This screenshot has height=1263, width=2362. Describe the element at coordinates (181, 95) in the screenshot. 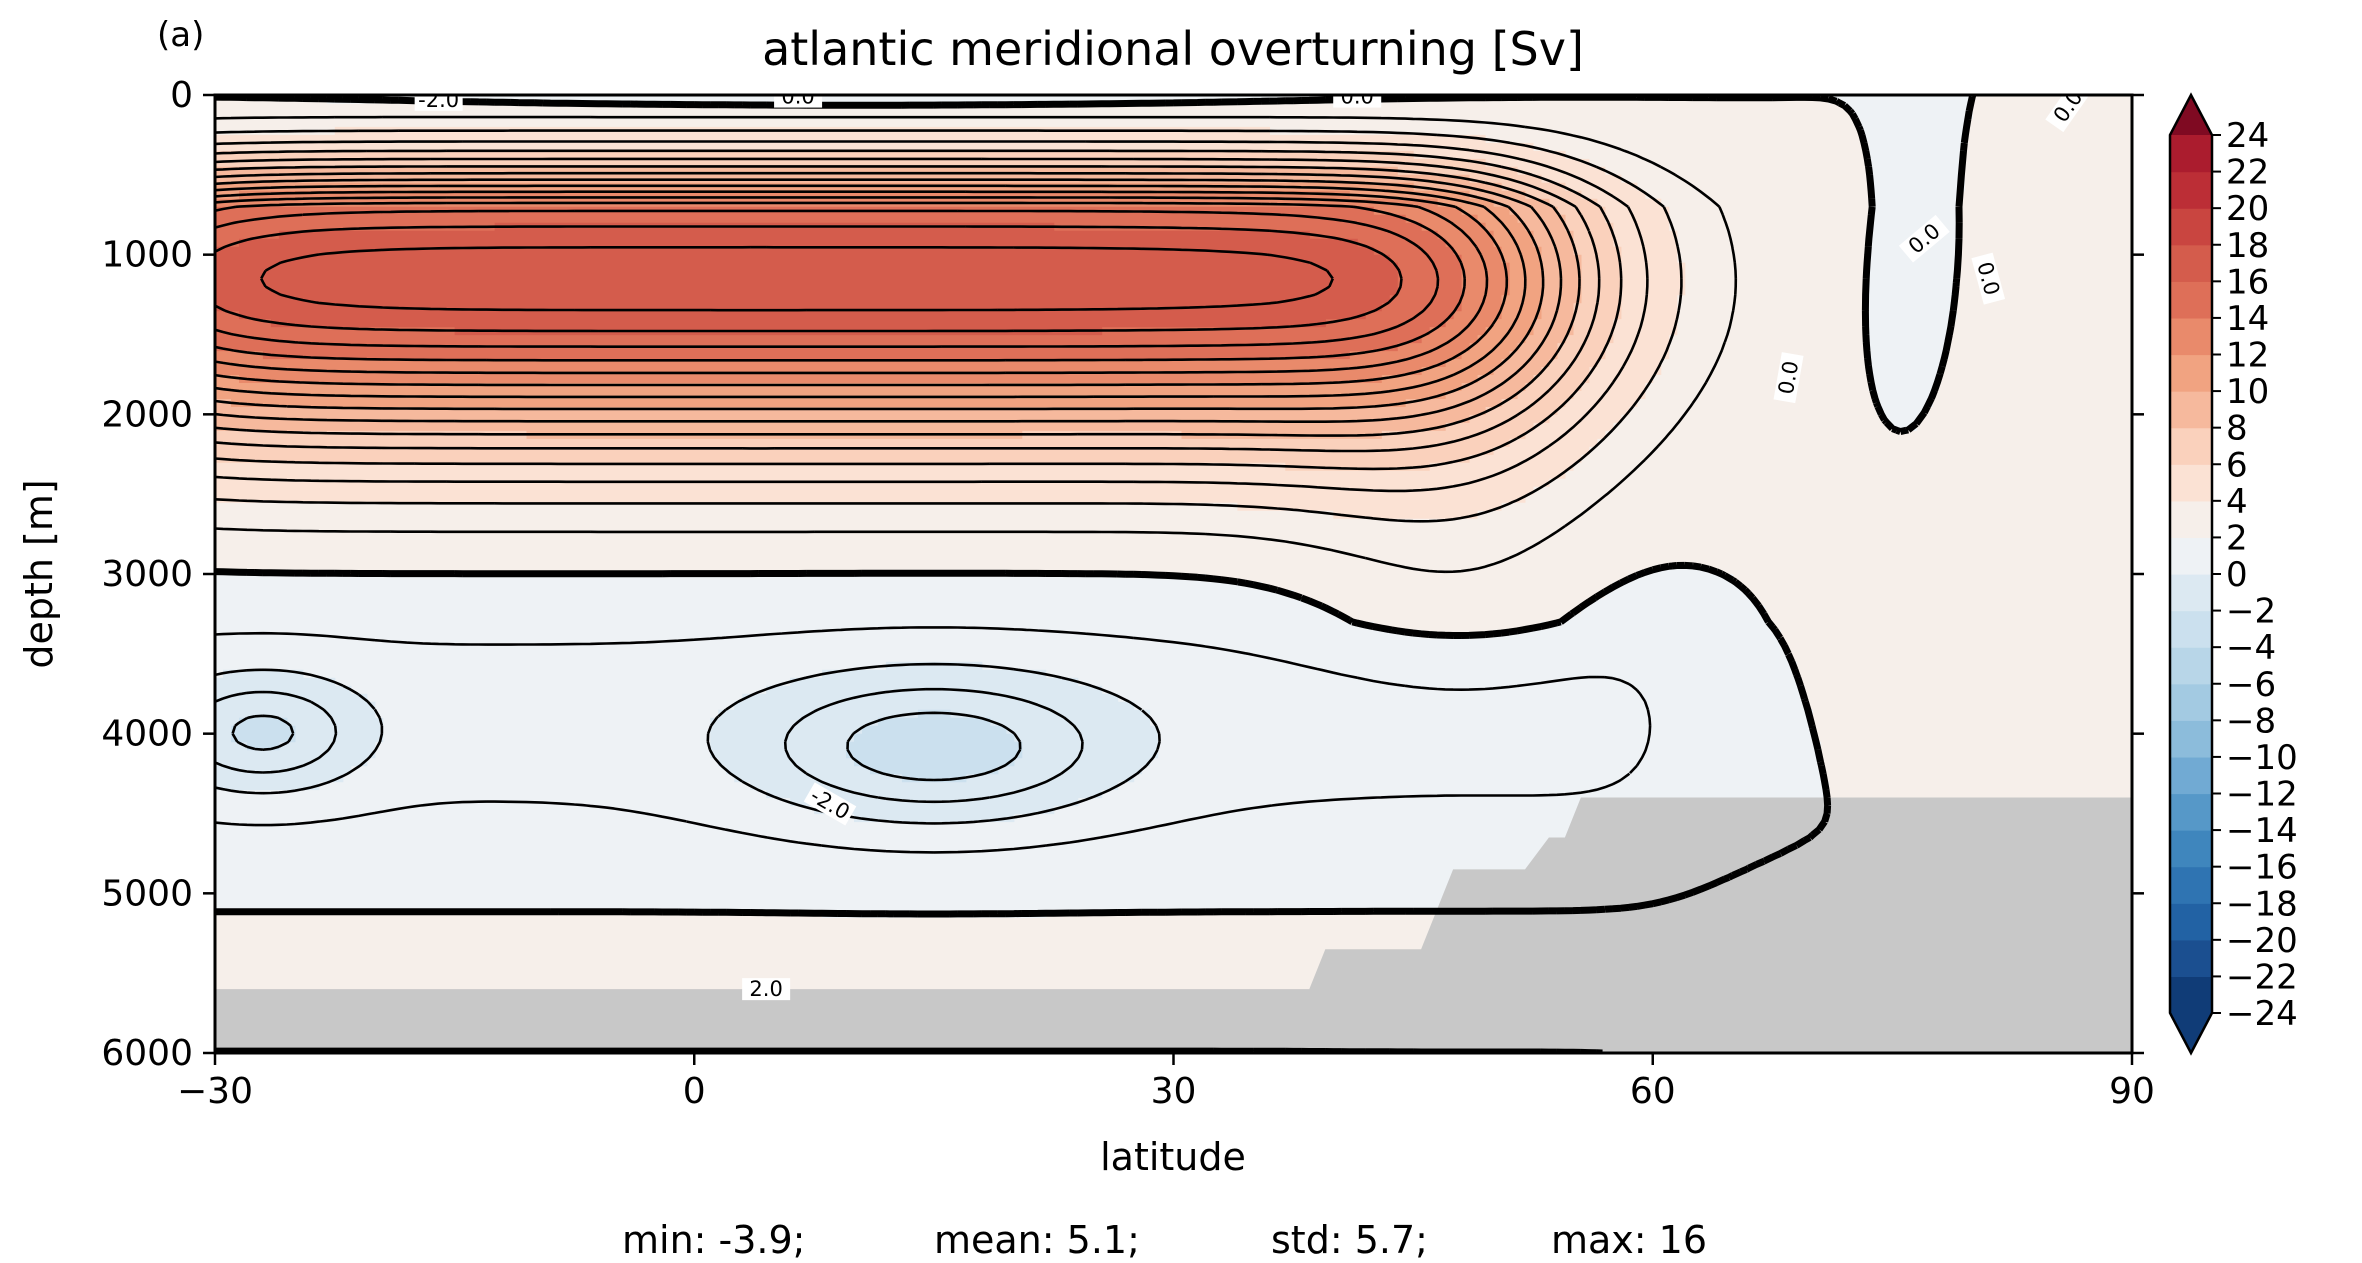

I see `y-tick-label: 0` at that location.